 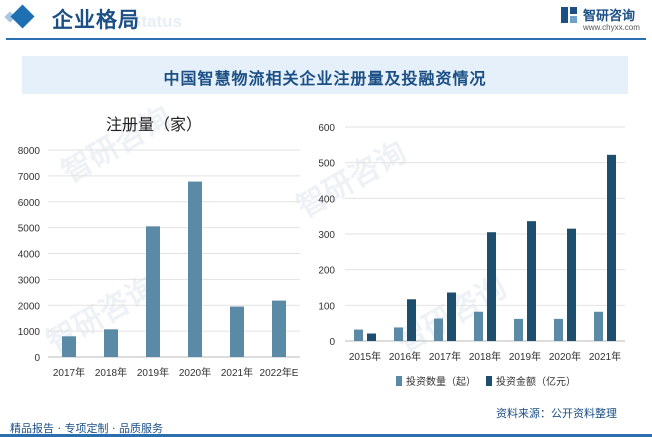 I want to click on brand-url: www.chyxx.com, so click(x=611, y=27).